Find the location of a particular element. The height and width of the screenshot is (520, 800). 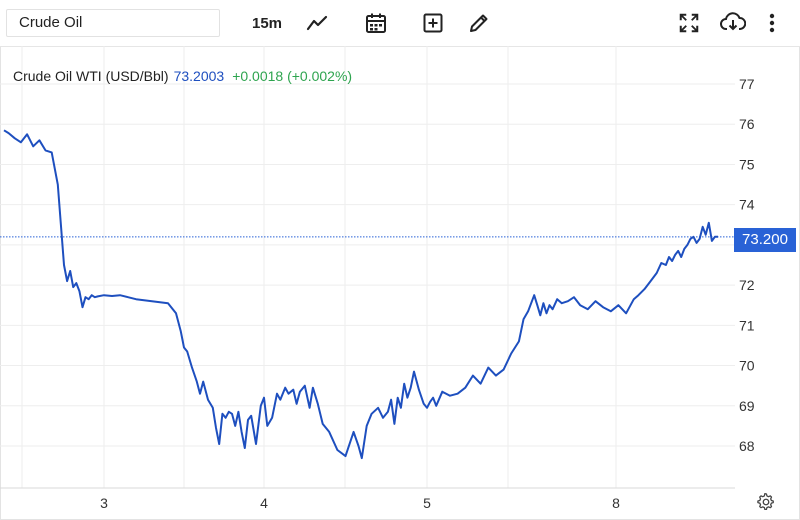

x-tick-label: 8 is located at coordinates (616, 503).